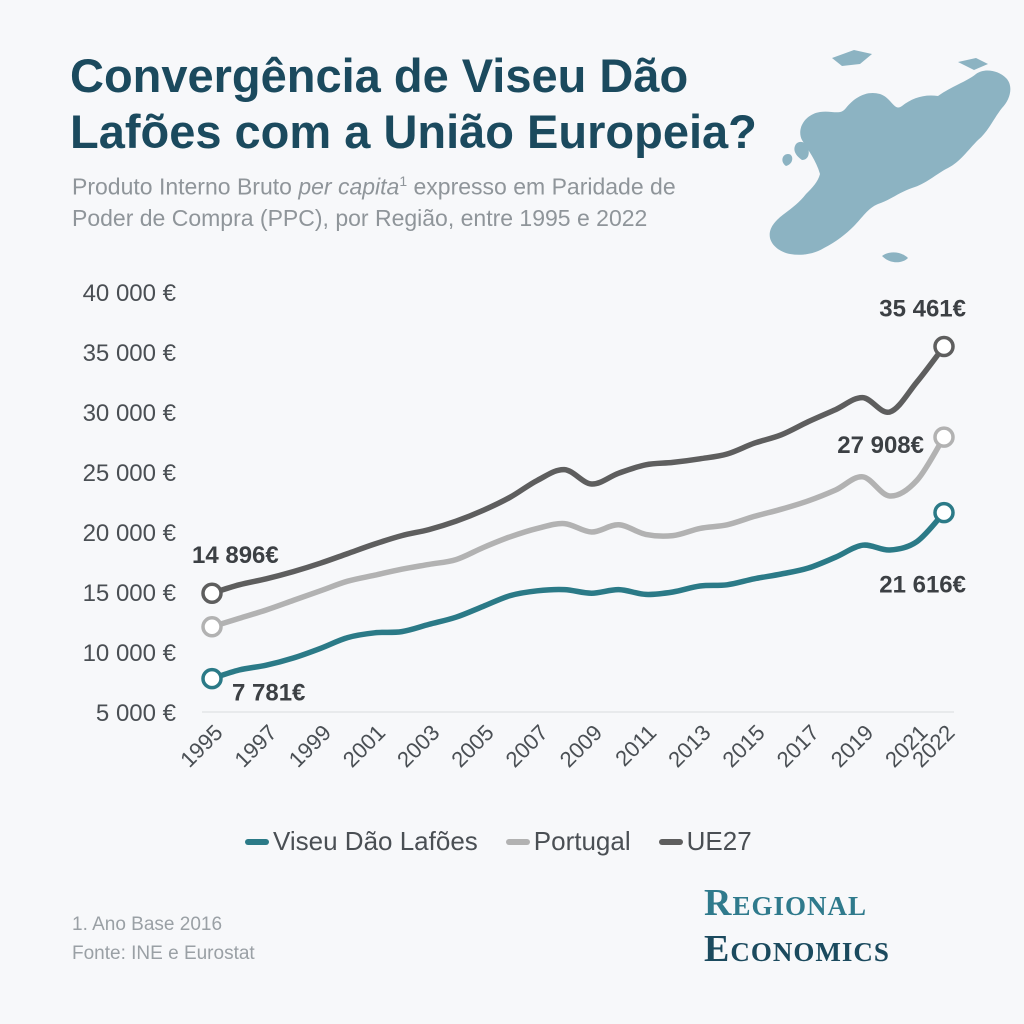 Image resolution: width=1024 pixels, height=1024 pixels. What do you see at coordinates (147, 924) in the screenshot?
I see `footnote-base-year: 1. Ano Base 2016` at bounding box center [147, 924].